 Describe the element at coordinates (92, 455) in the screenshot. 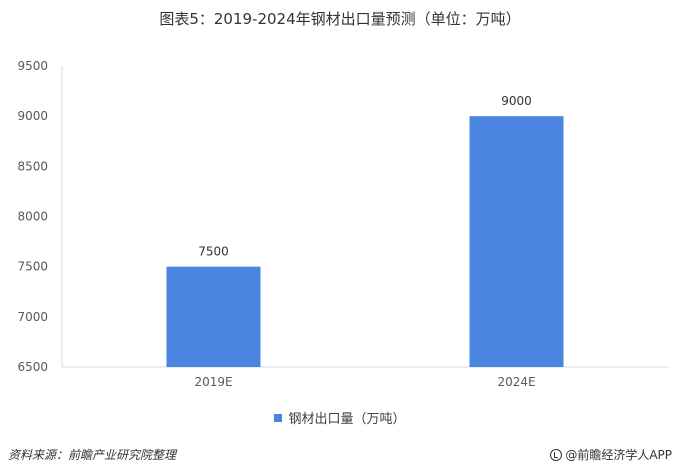

I see `source-note: 资料来源：前瞻产业研究院整理` at that location.